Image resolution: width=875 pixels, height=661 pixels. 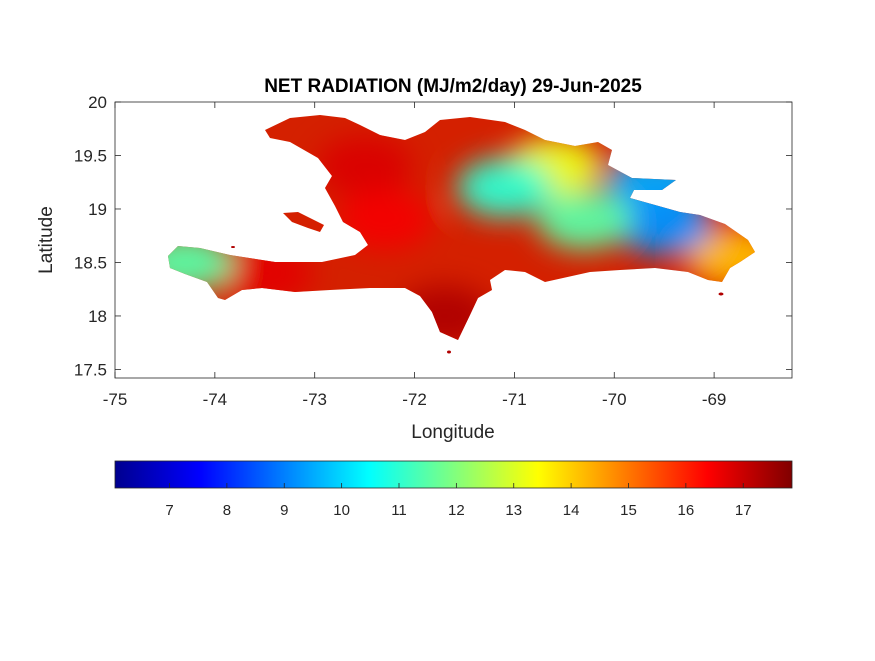 I want to click on y-axis-label: Latitude, so click(x=46, y=240).